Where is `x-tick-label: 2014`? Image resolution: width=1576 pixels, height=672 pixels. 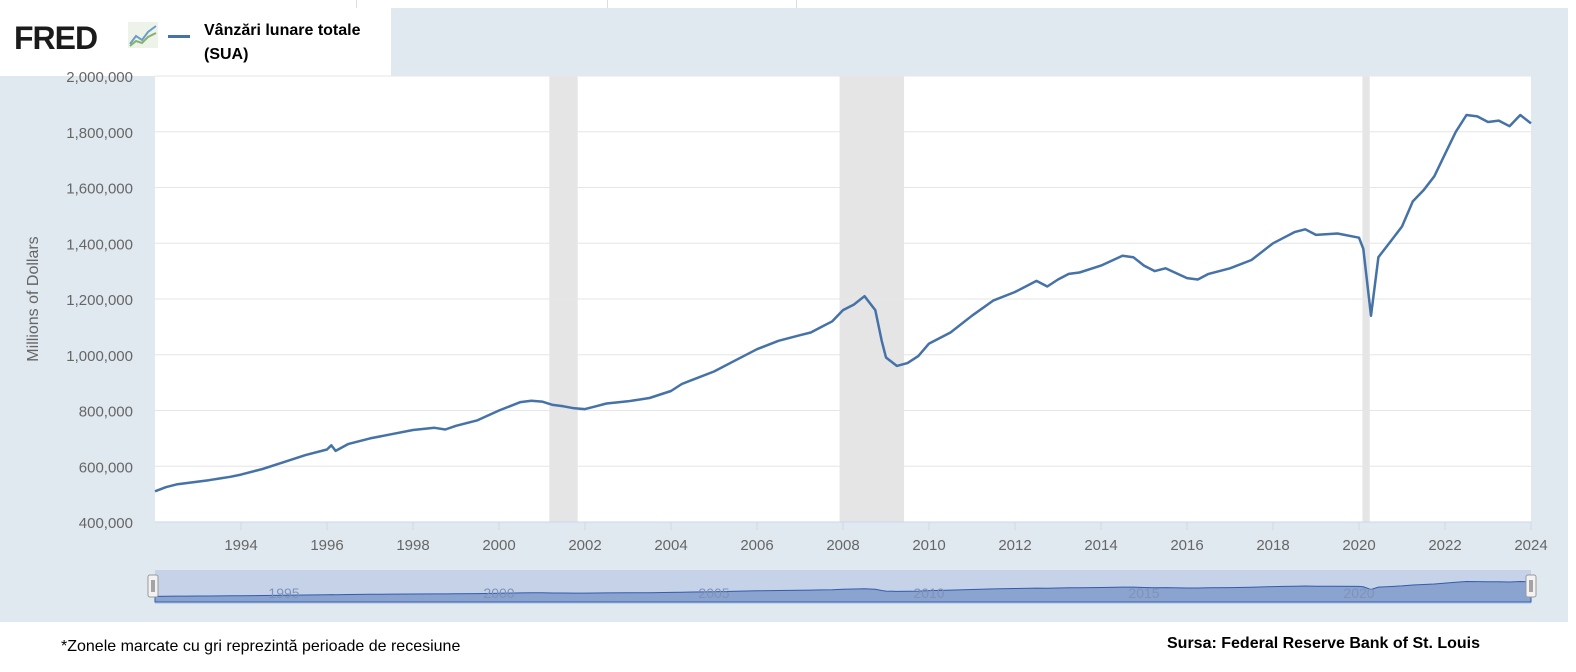
x-tick-label: 2014 is located at coordinates (1100, 545).